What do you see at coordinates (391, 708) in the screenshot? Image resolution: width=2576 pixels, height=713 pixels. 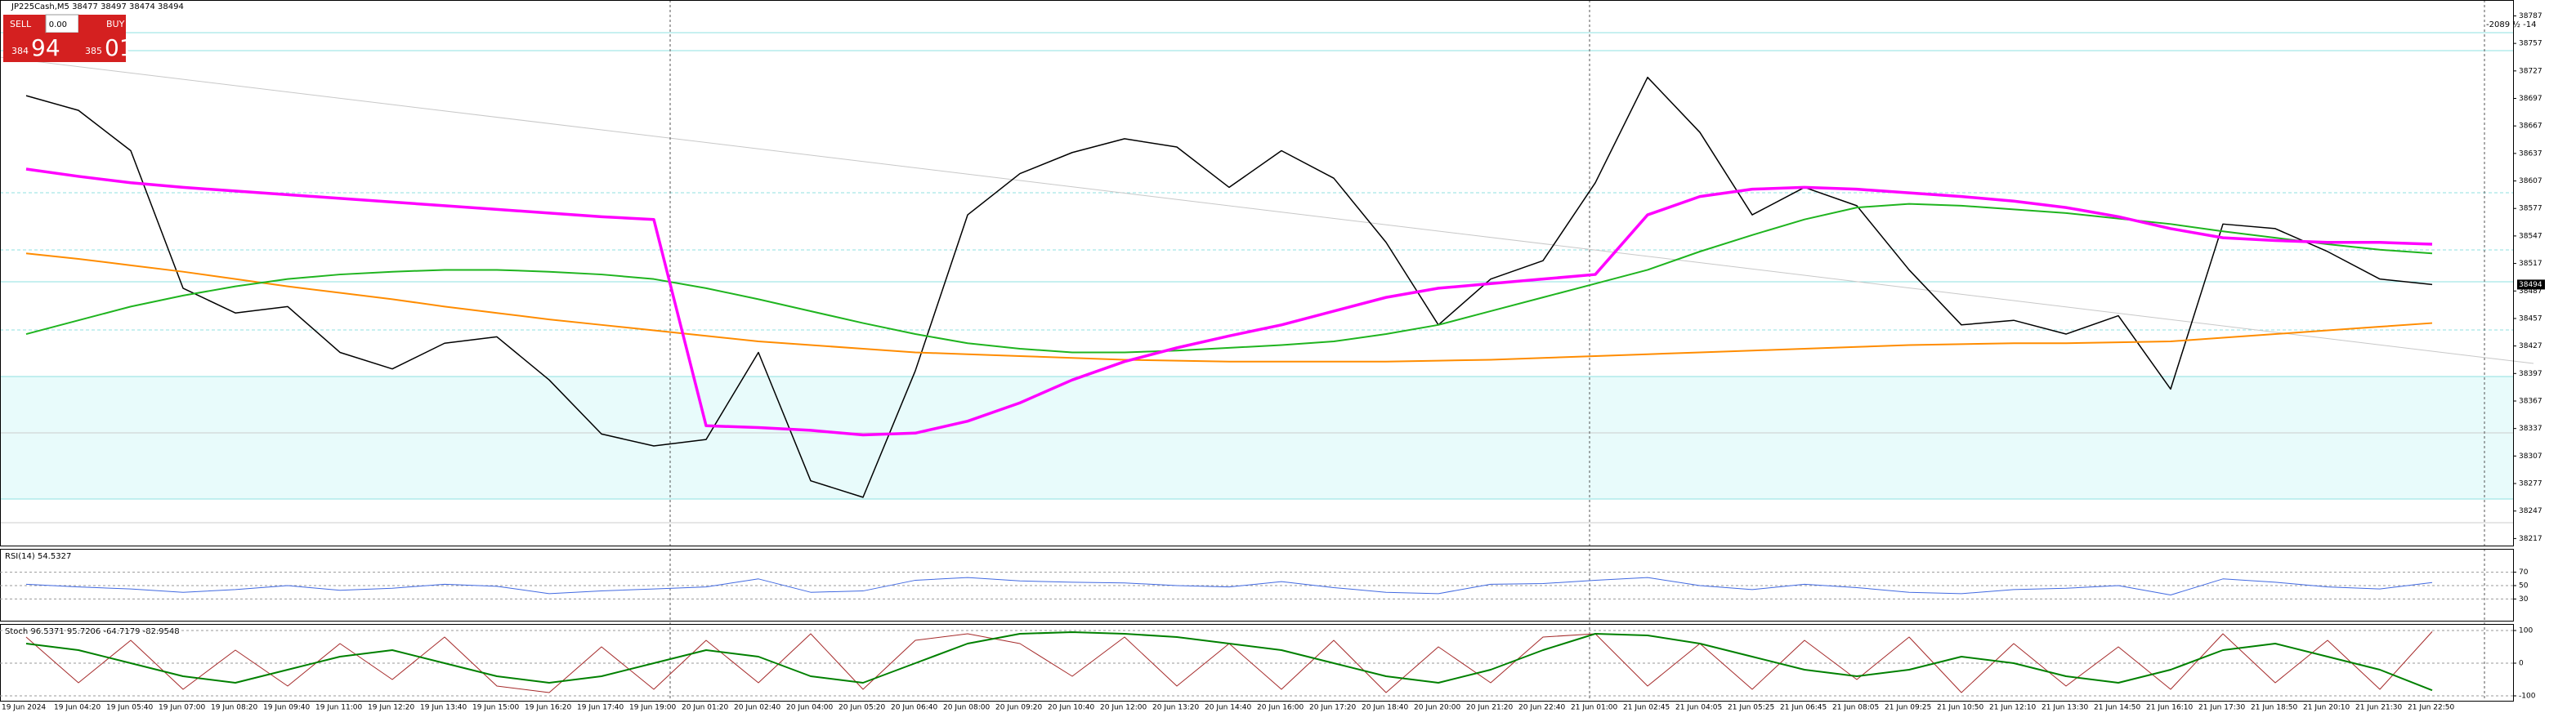 I see `x-tick-label: 19 Jun 12:20` at bounding box center [391, 708].